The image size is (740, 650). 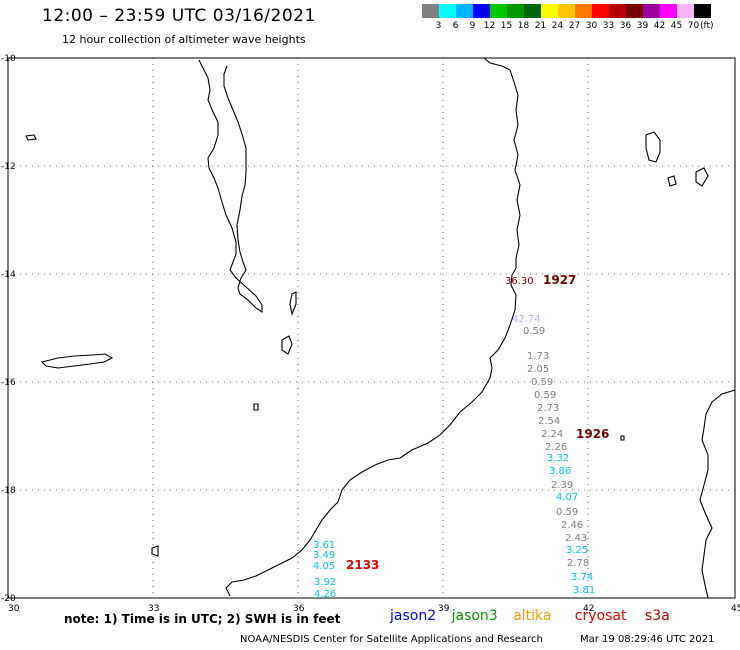 I want to click on wave-height-label: 3.32, so click(x=558, y=458).